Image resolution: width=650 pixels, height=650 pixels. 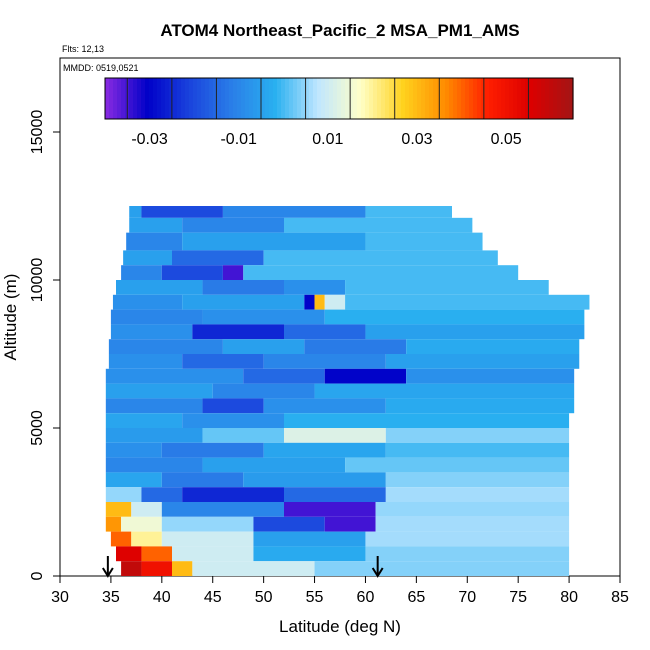 What do you see at coordinates (366, 597) in the screenshot?
I see `x-tick-label: 60` at bounding box center [366, 597].